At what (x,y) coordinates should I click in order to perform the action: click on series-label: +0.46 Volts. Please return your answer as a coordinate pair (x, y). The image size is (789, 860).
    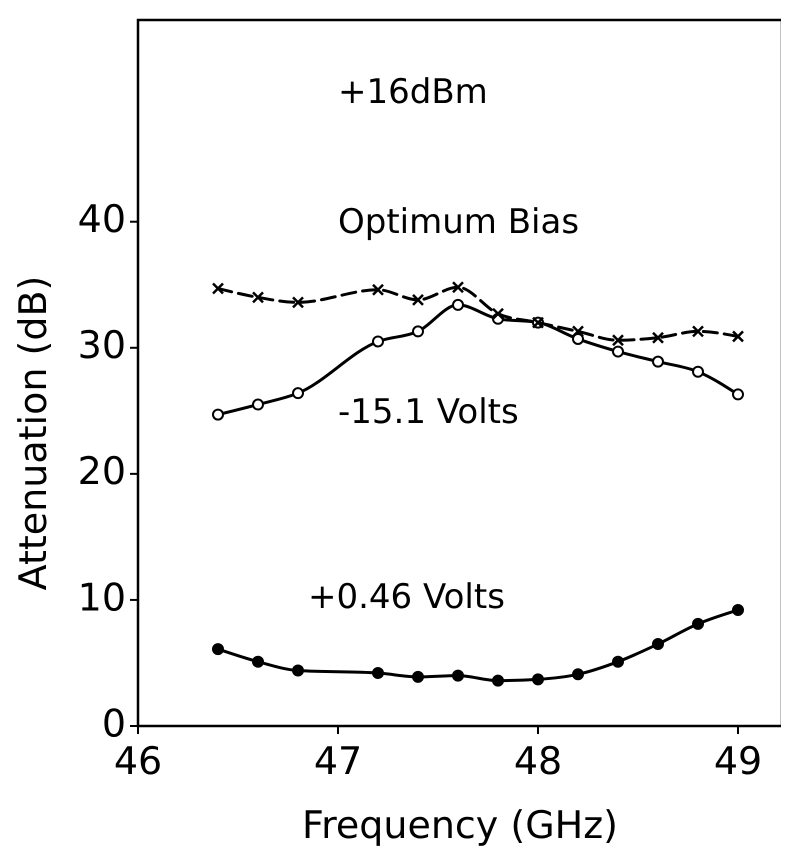
    Looking at the image, I should click on (406, 597).